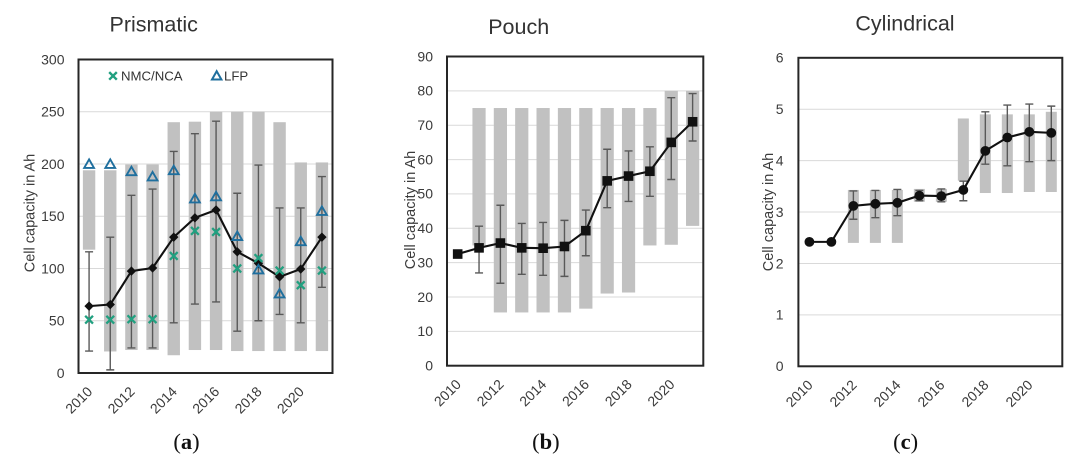 This screenshot has height=460, width=1080. I want to click on svg-text: 80, so click(425, 91).